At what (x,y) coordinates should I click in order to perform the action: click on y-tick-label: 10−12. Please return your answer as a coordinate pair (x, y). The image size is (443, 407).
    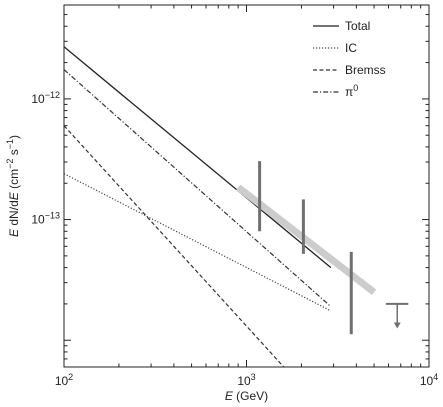
    Looking at the image, I should click on (45, 98).